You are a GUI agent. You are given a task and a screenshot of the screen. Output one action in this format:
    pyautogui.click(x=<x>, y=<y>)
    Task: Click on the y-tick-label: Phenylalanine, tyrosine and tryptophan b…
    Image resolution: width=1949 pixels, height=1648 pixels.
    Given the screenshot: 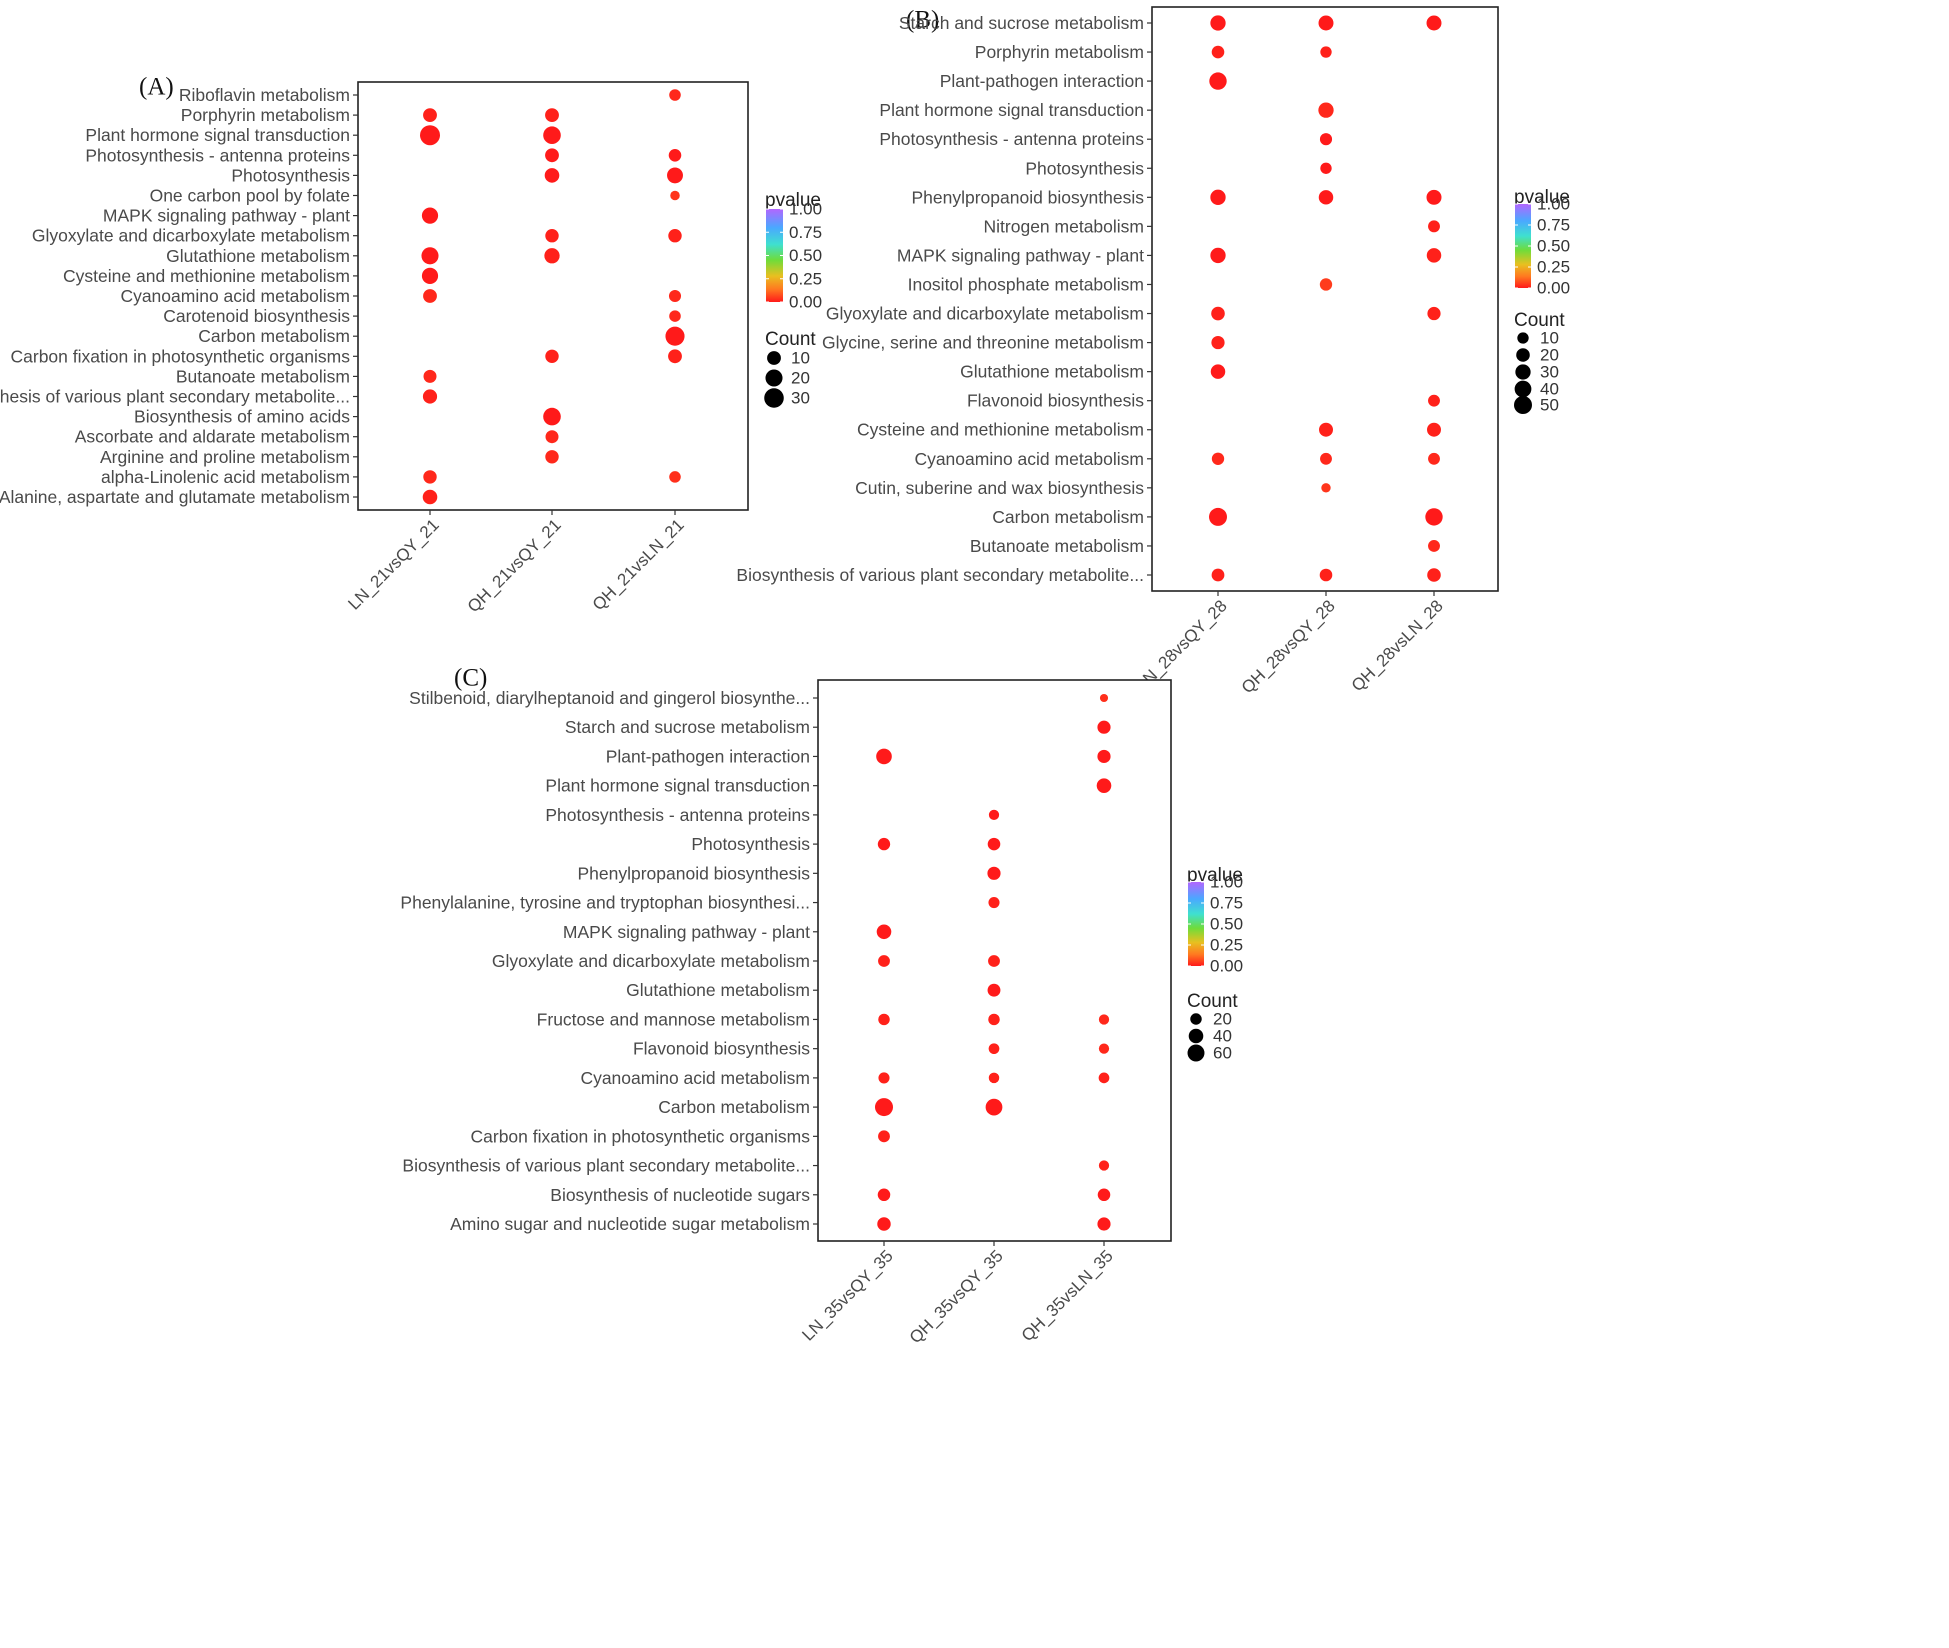 What is the action you would take?
    pyautogui.click(x=605, y=903)
    